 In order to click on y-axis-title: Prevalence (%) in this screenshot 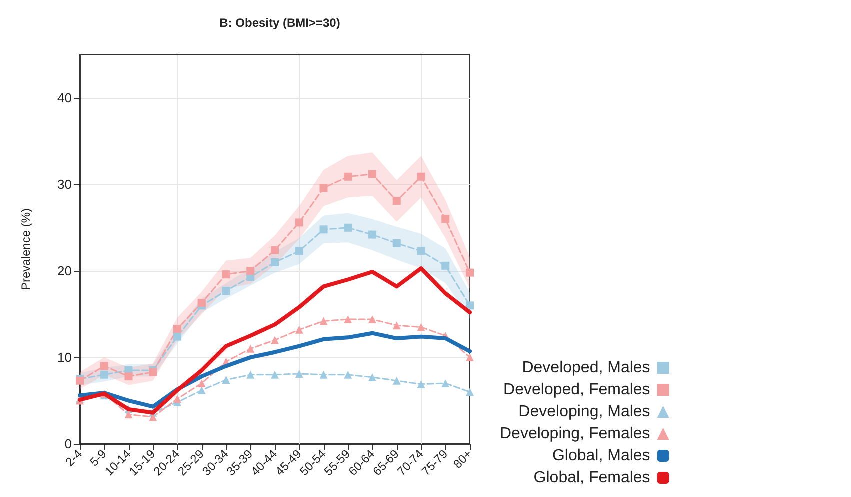, I will do `click(26, 249)`.